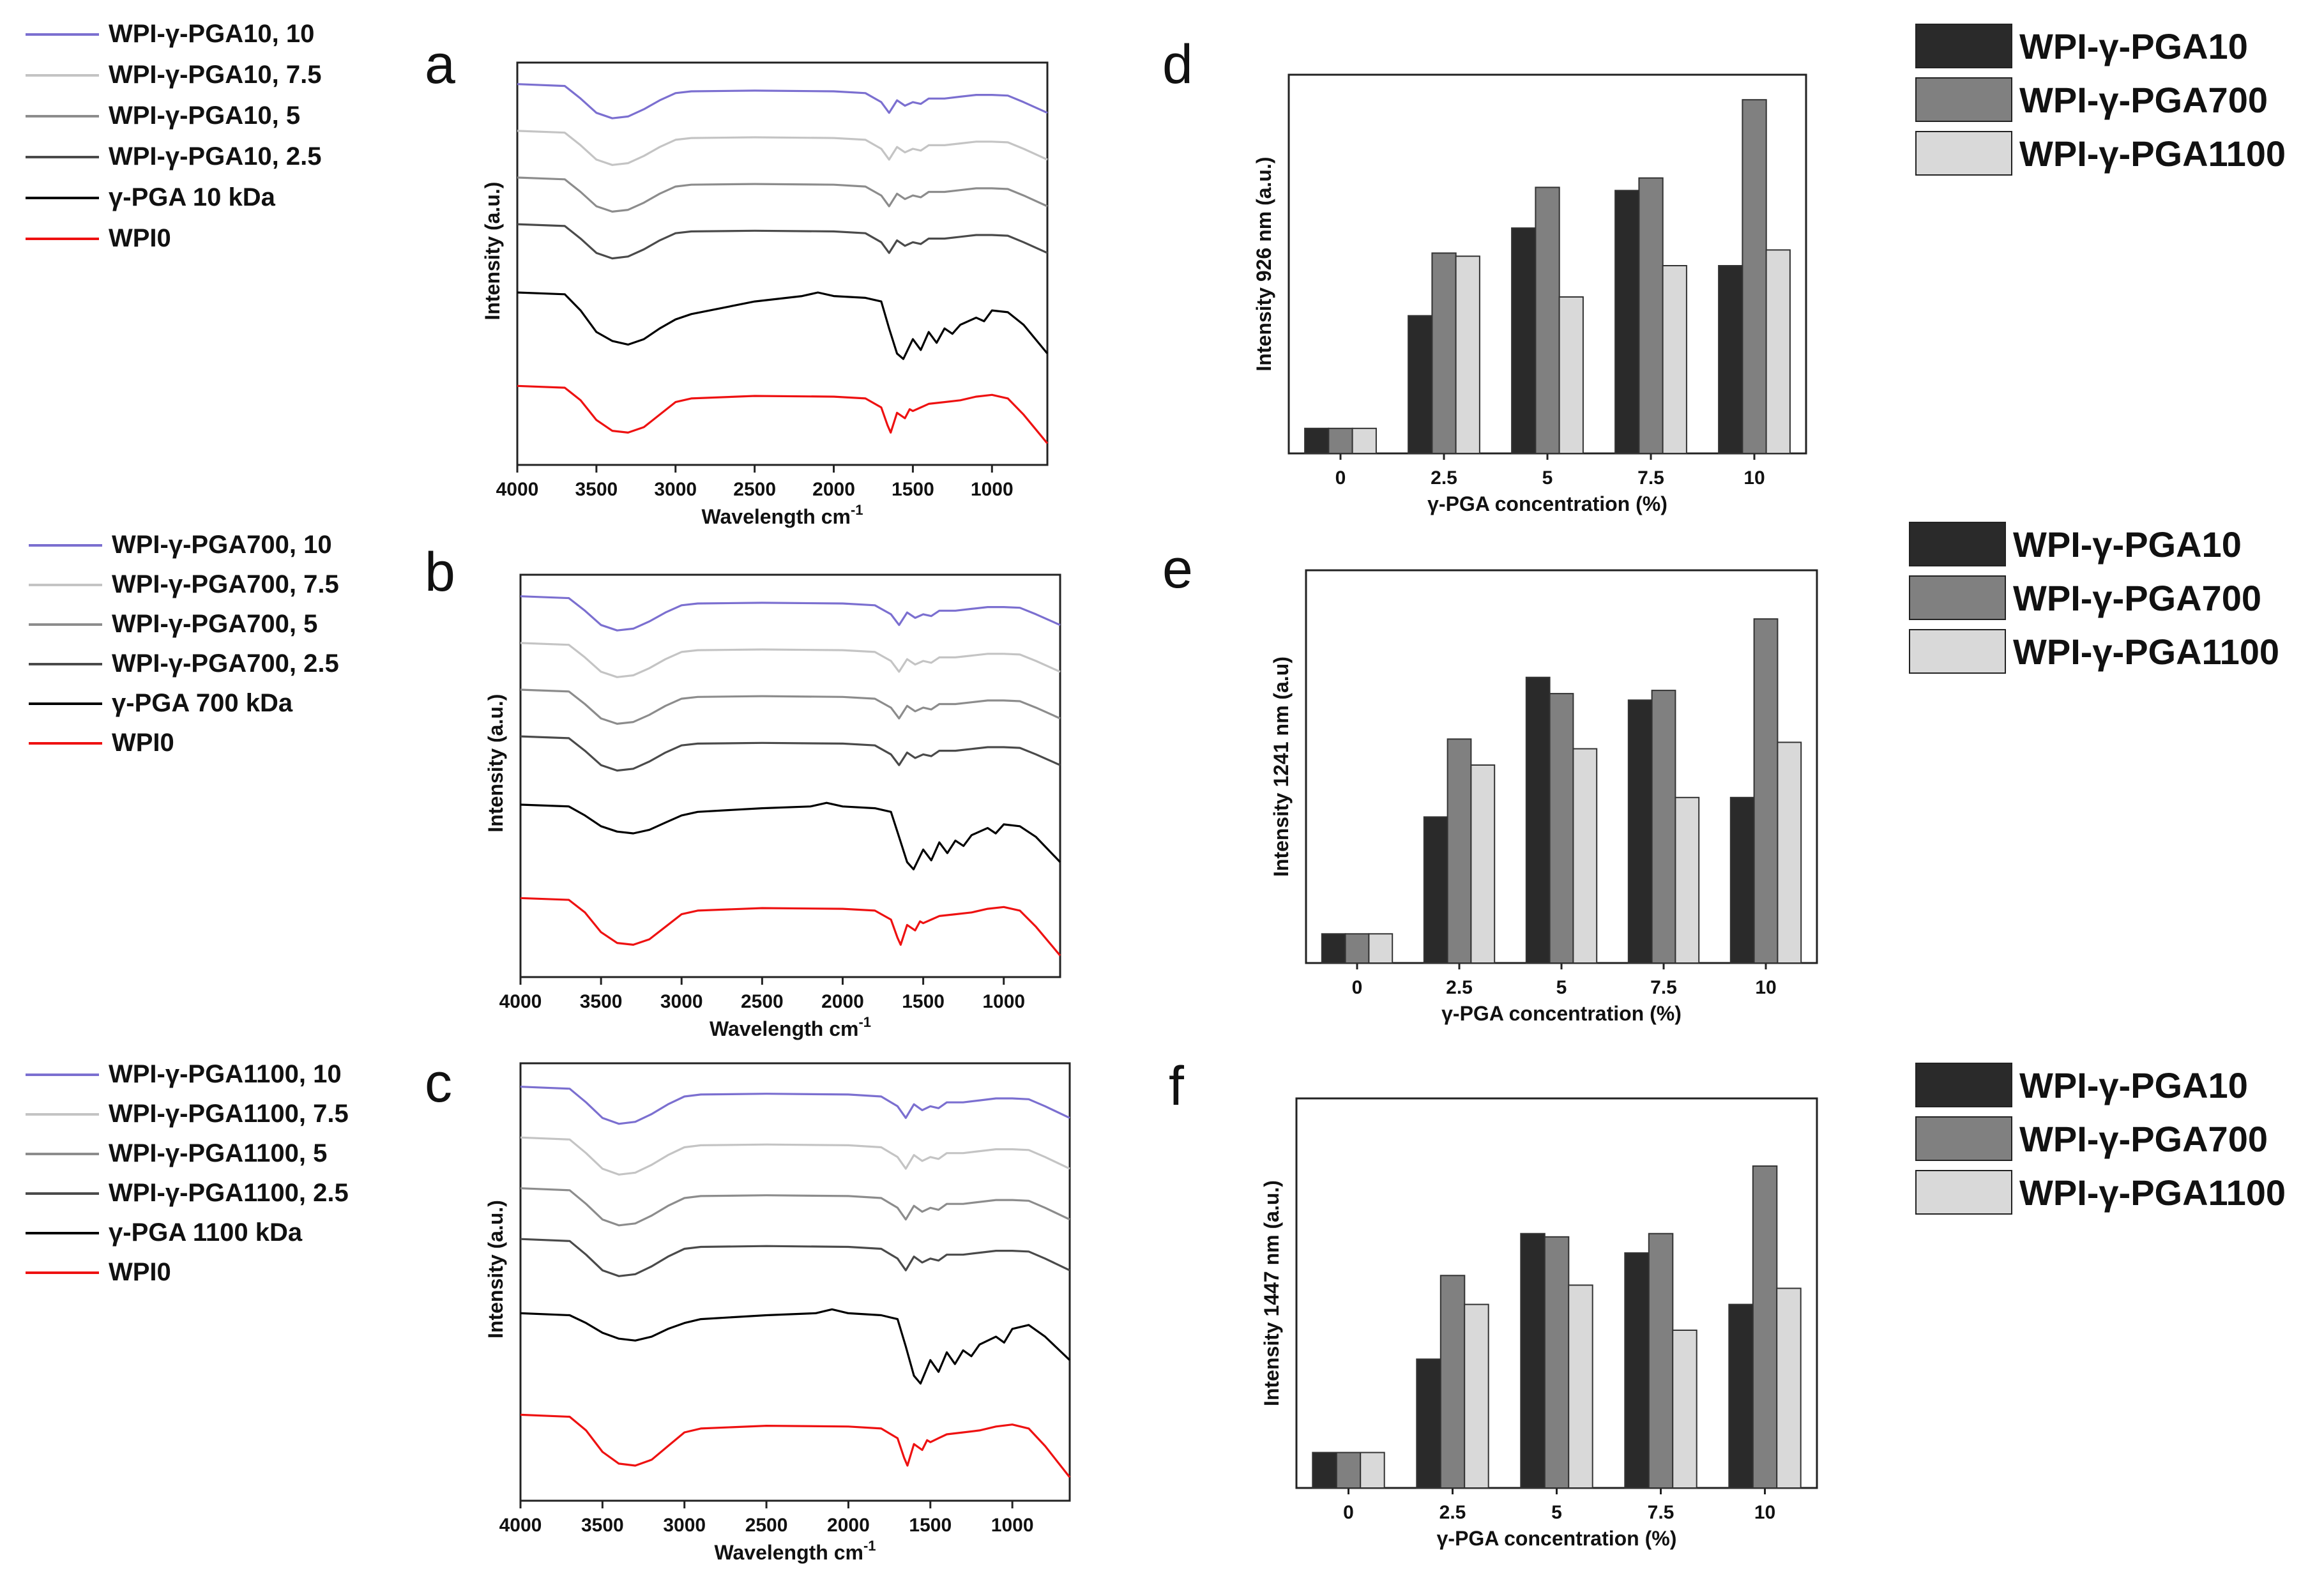 The image size is (2324, 1578). What do you see at coordinates (790, 775) in the screenshot?
I see `plot-frame` at bounding box center [790, 775].